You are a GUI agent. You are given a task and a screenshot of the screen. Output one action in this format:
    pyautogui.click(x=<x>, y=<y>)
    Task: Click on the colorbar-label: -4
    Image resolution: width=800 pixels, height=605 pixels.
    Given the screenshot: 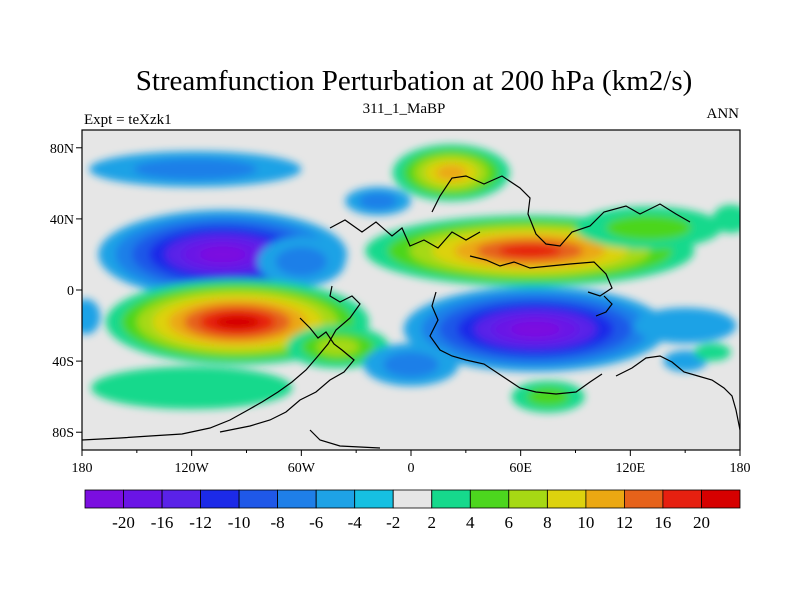 What is the action you would take?
    pyautogui.click(x=355, y=522)
    